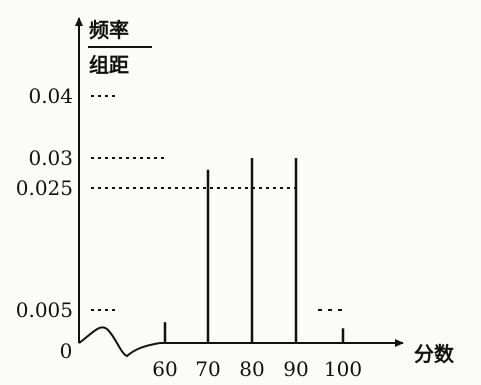 The image size is (481, 385). I want to click on y-axis-title-numerator: 频率, so click(109, 30).